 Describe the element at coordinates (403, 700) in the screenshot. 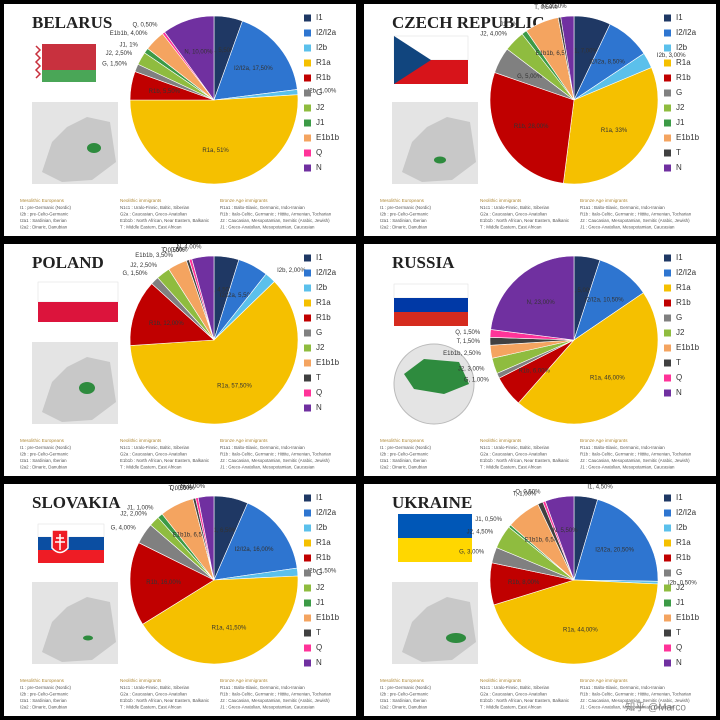

I see `footnote-line: I2a1 : Sardinian, Iberian` at that location.